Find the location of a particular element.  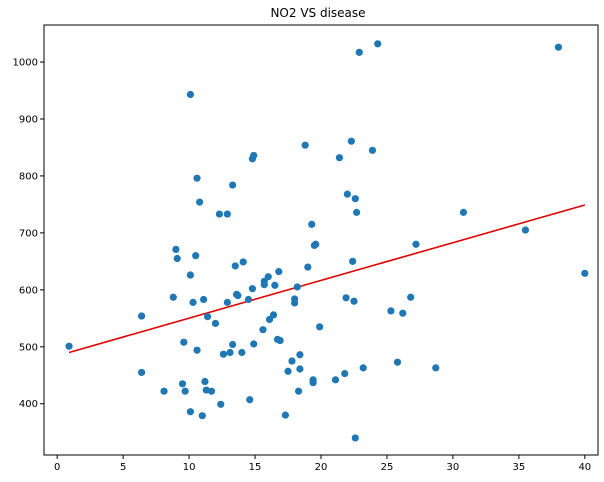

y-tick-label-4: 800 is located at coordinates (28, 176).